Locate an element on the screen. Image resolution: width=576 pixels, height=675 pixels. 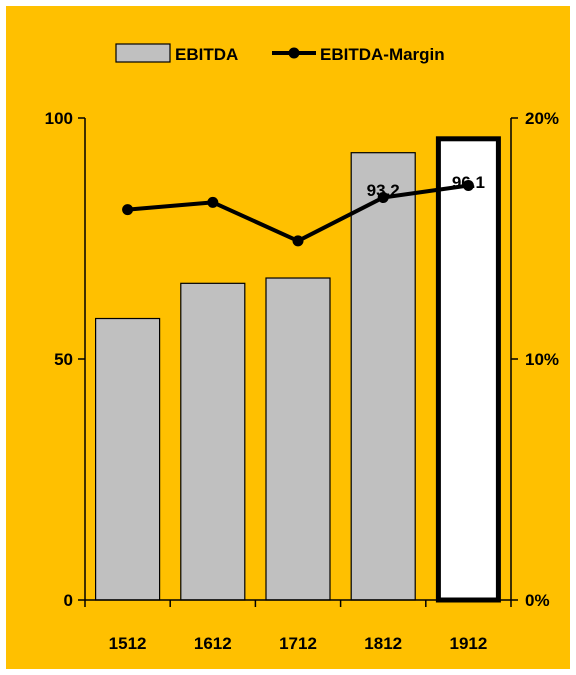
data-label-1912: 96.1 is located at coordinates (468, 182).